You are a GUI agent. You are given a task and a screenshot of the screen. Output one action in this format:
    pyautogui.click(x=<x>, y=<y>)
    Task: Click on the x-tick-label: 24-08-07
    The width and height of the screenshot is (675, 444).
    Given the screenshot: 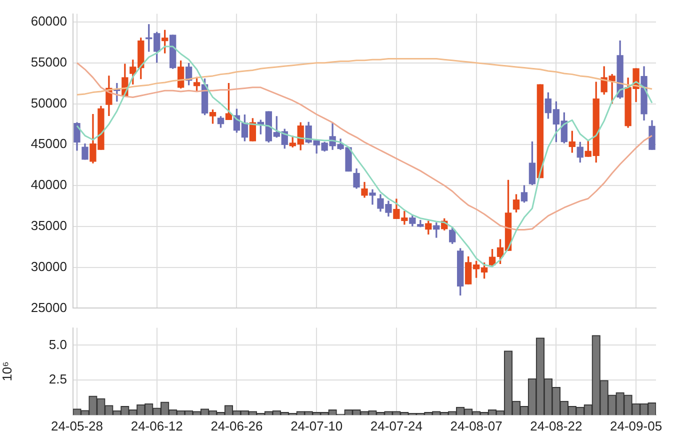 What is the action you would take?
    pyautogui.click(x=476, y=426)
    